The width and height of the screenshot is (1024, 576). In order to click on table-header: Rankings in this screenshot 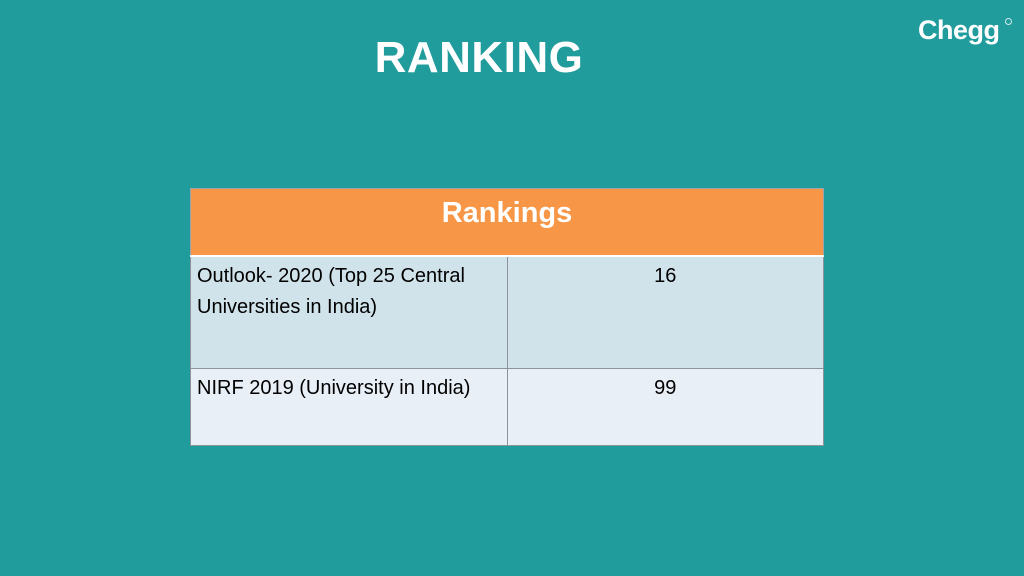, I will do `click(507, 222)`.